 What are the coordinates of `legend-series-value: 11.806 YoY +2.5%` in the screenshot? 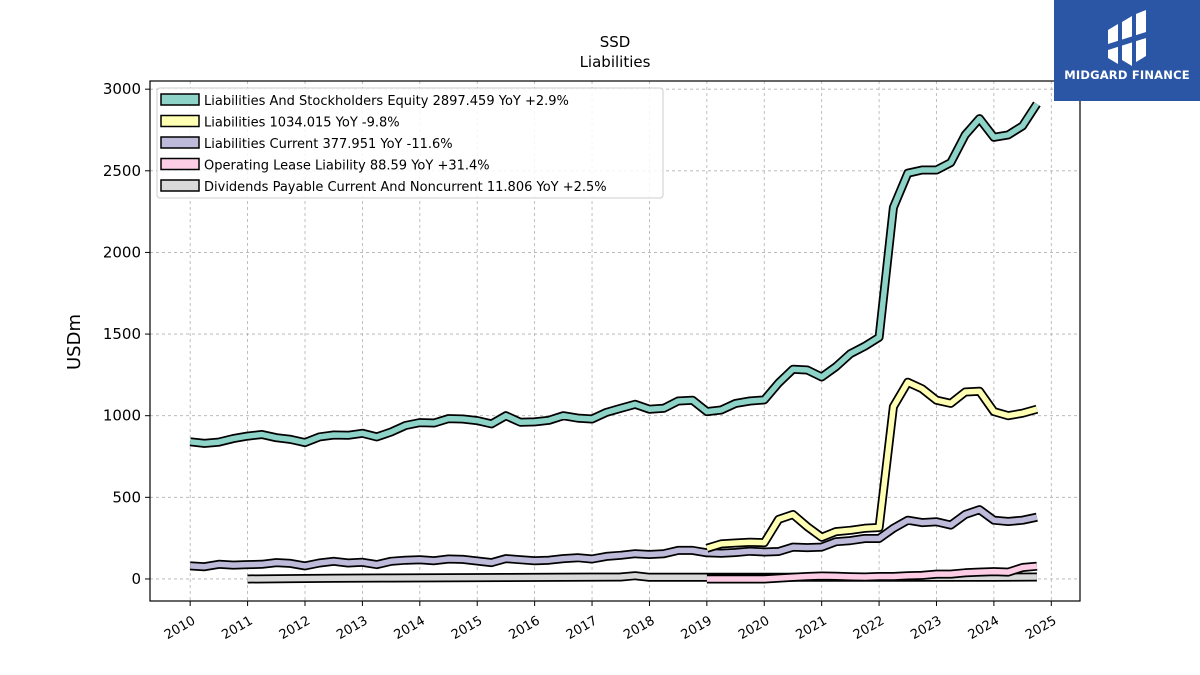 It's located at (545, 187).